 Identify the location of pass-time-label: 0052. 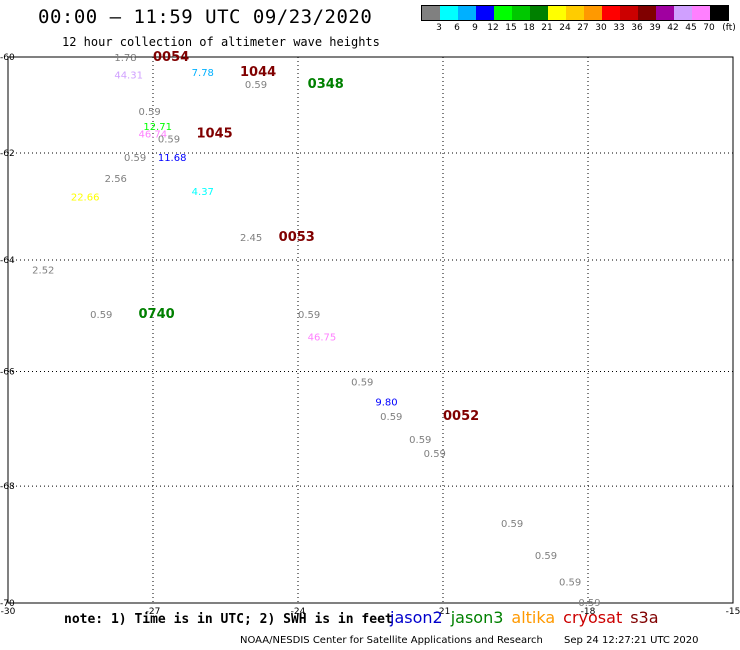
(461, 416).